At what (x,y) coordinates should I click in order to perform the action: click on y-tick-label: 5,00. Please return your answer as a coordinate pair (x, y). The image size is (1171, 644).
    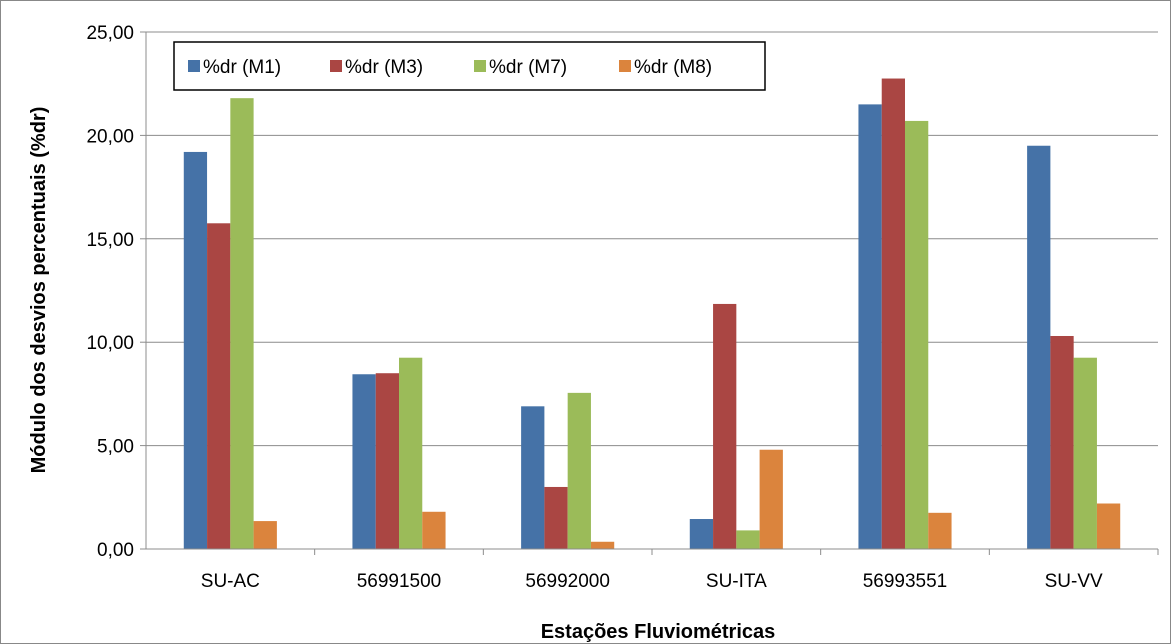
    Looking at the image, I should click on (115, 447).